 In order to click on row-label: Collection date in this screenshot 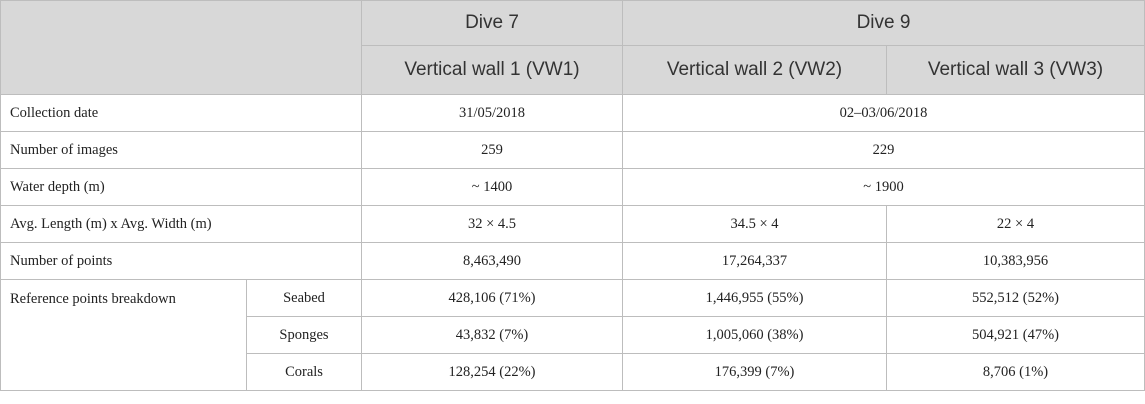, I will do `click(181, 113)`.